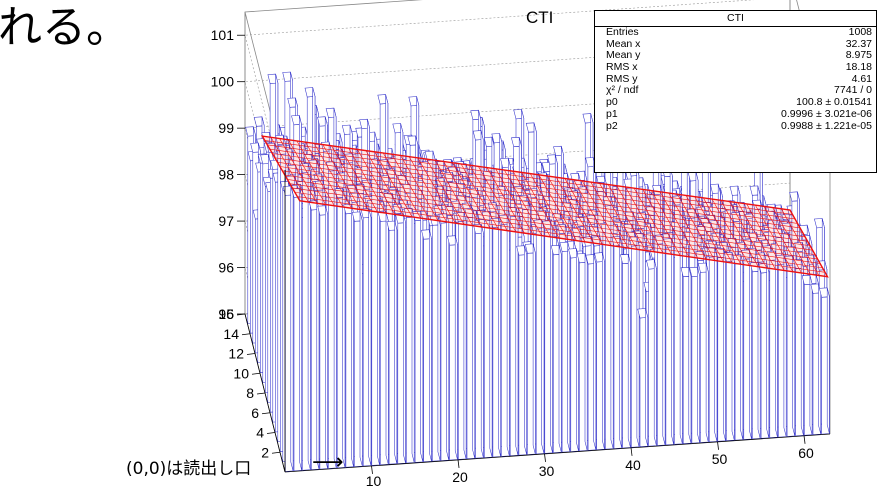 Image resolution: width=882 pixels, height=489 pixels. I want to click on x-tick-label: 60, so click(806, 453).